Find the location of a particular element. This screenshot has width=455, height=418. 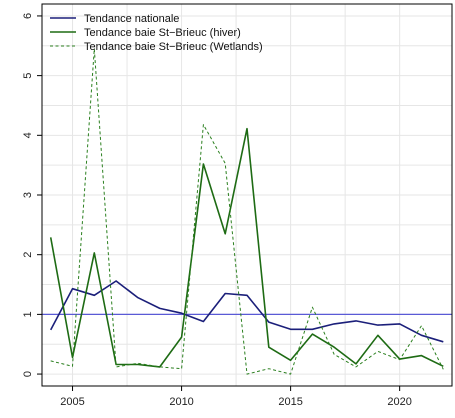

x-axis: 2005 2010 2015 2020 is located at coordinates (236, 397).